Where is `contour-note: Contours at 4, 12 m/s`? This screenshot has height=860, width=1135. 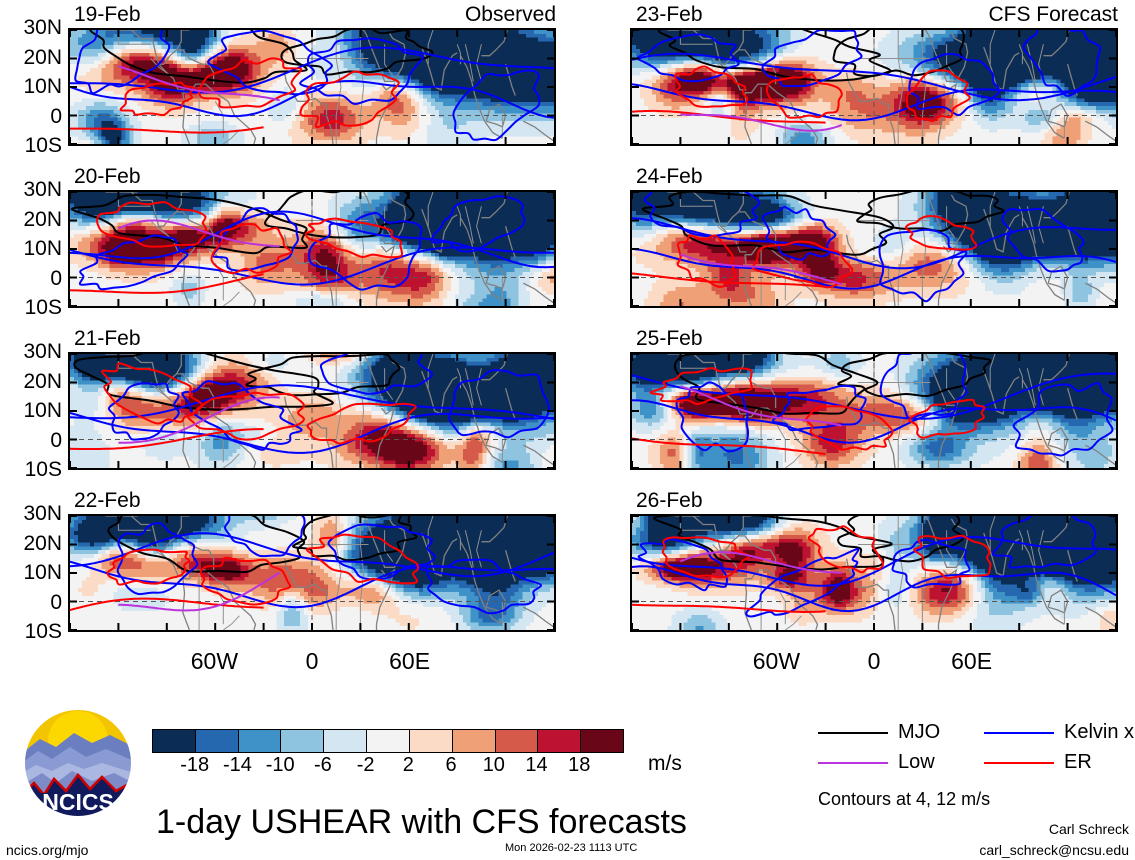
contour-note: Contours at 4, 12 m/s is located at coordinates (904, 799).